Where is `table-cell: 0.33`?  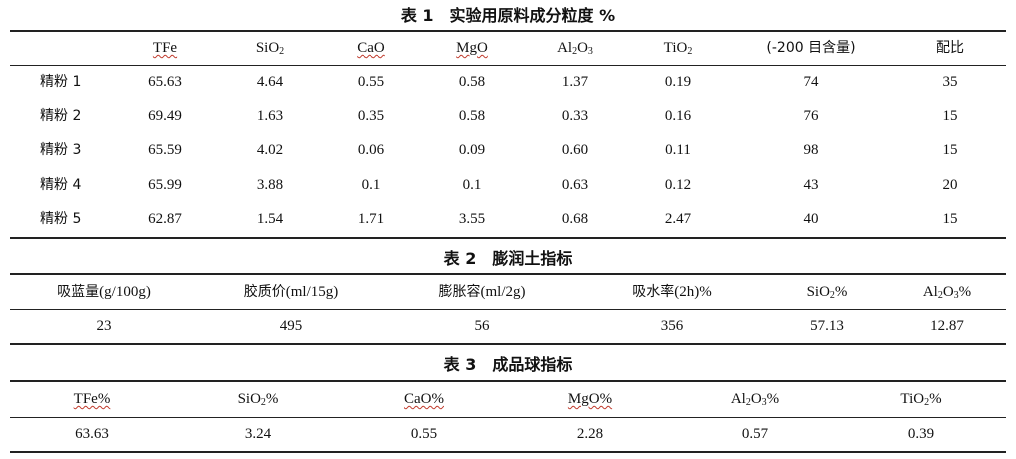
table-cell: 0.33 is located at coordinates (575, 116).